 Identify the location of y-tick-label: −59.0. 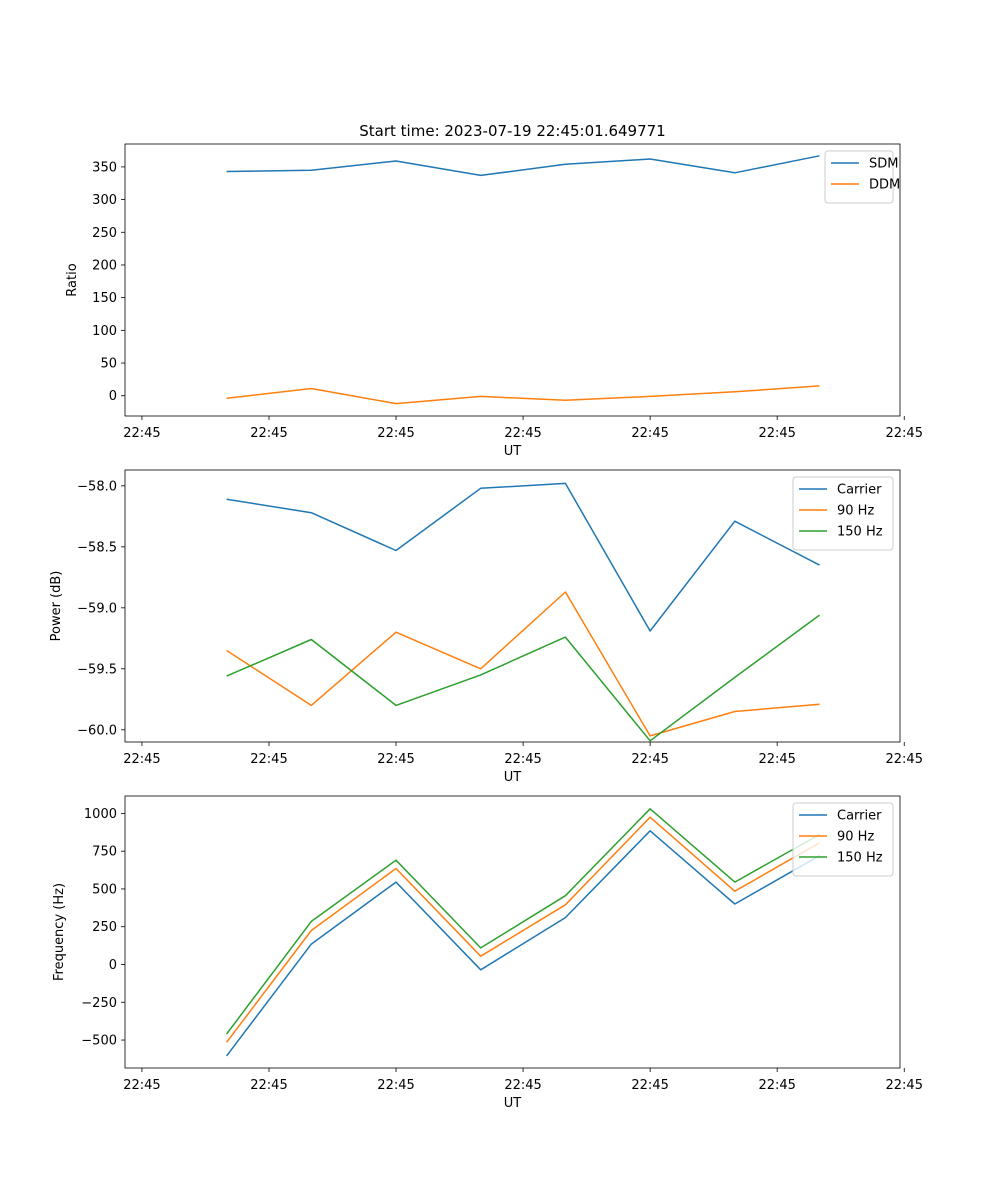
(97, 608).